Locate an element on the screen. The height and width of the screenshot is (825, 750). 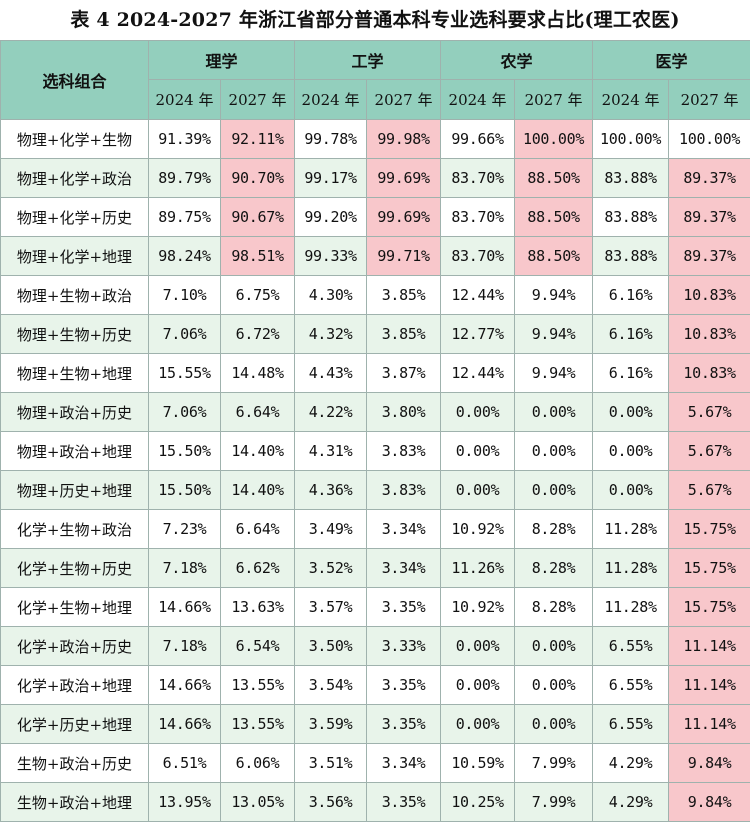
value-cell: 99.33% is located at coordinates (331, 256).